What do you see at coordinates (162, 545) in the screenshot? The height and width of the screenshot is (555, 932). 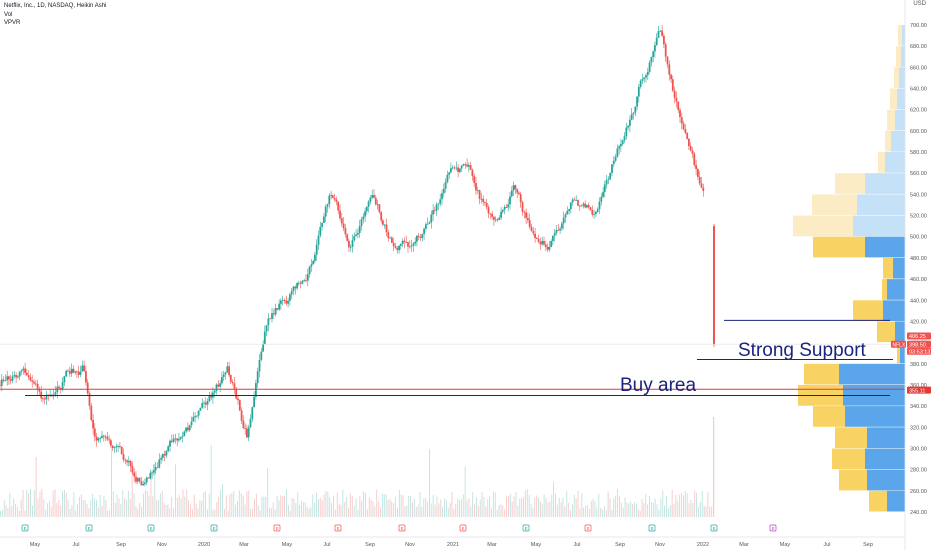 I see `x-tick-label: Nov` at bounding box center [162, 545].